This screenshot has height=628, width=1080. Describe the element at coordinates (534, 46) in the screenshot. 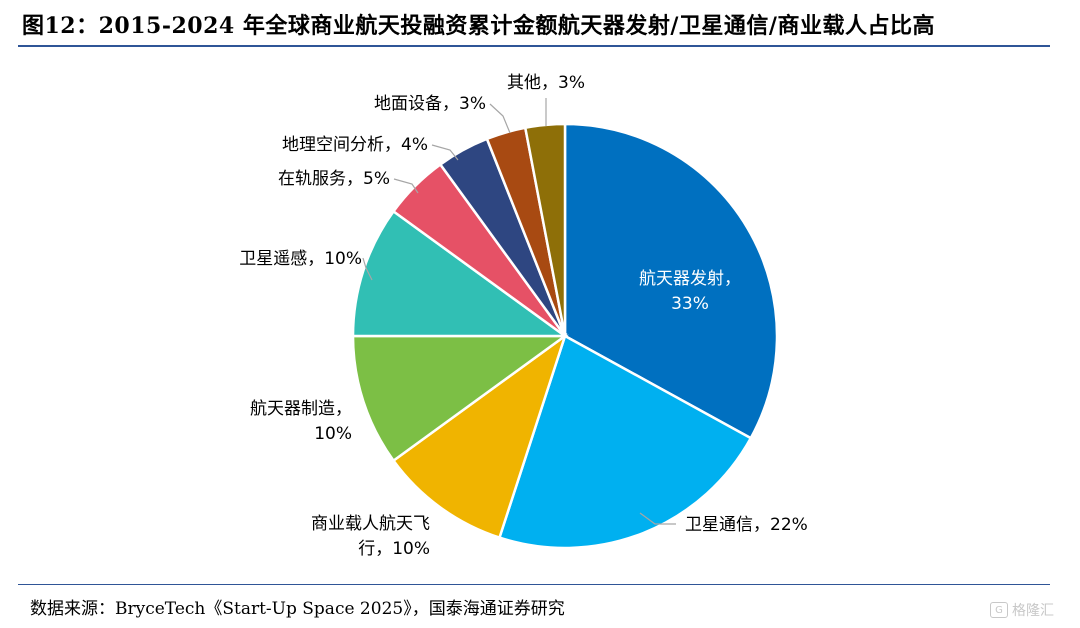

I see `title-divider` at that location.